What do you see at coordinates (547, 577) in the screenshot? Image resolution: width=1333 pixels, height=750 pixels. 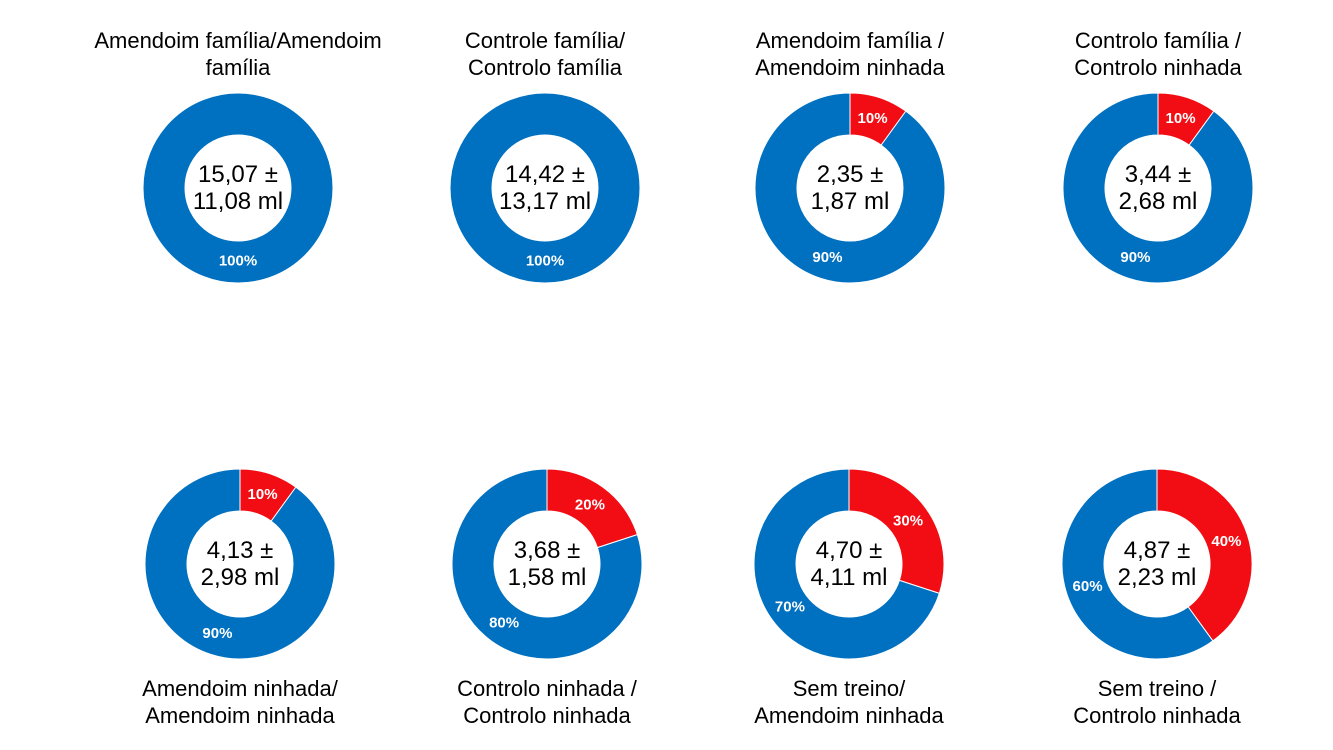 I see `center-value-label: 1,58 ml` at bounding box center [547, 577].